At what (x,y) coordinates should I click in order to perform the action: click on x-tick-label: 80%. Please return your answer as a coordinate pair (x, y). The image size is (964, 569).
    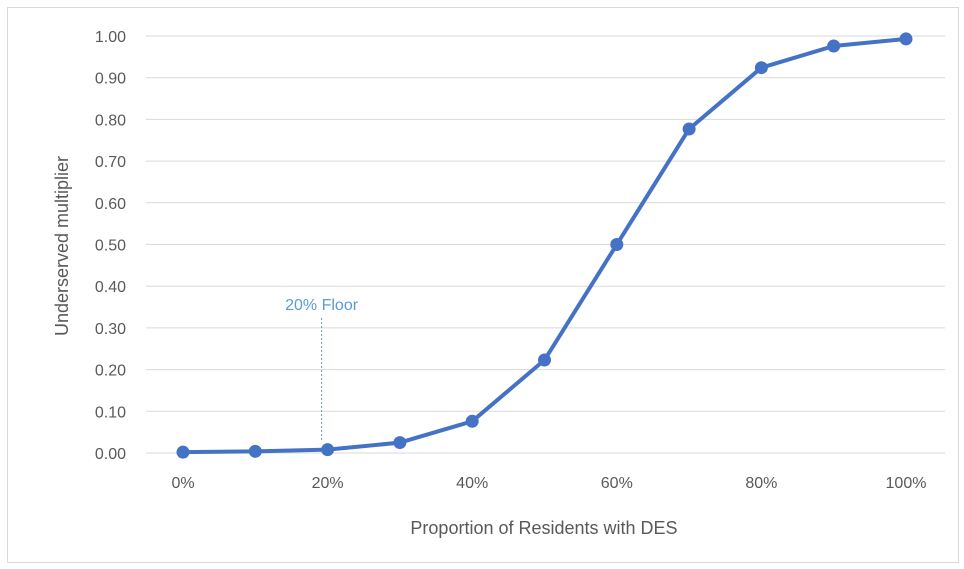
    Looking at the image, I should click on (761, 483).